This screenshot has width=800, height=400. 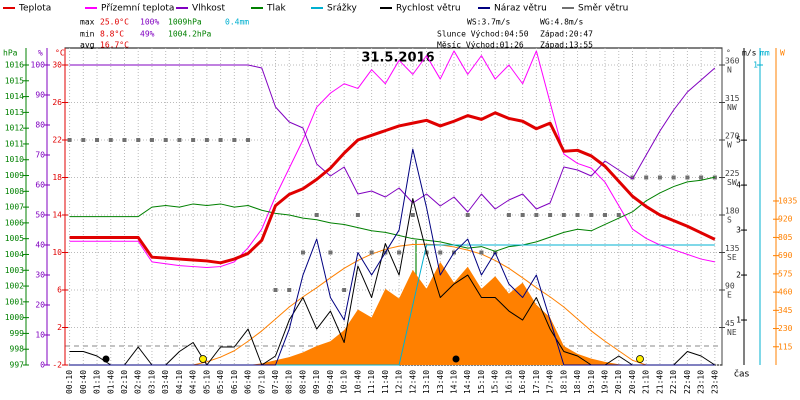 What do you see at coordinates (344, 382) in the screenshot?
I see `x-tick-label: 10:10` at bounding box center [344, 382].